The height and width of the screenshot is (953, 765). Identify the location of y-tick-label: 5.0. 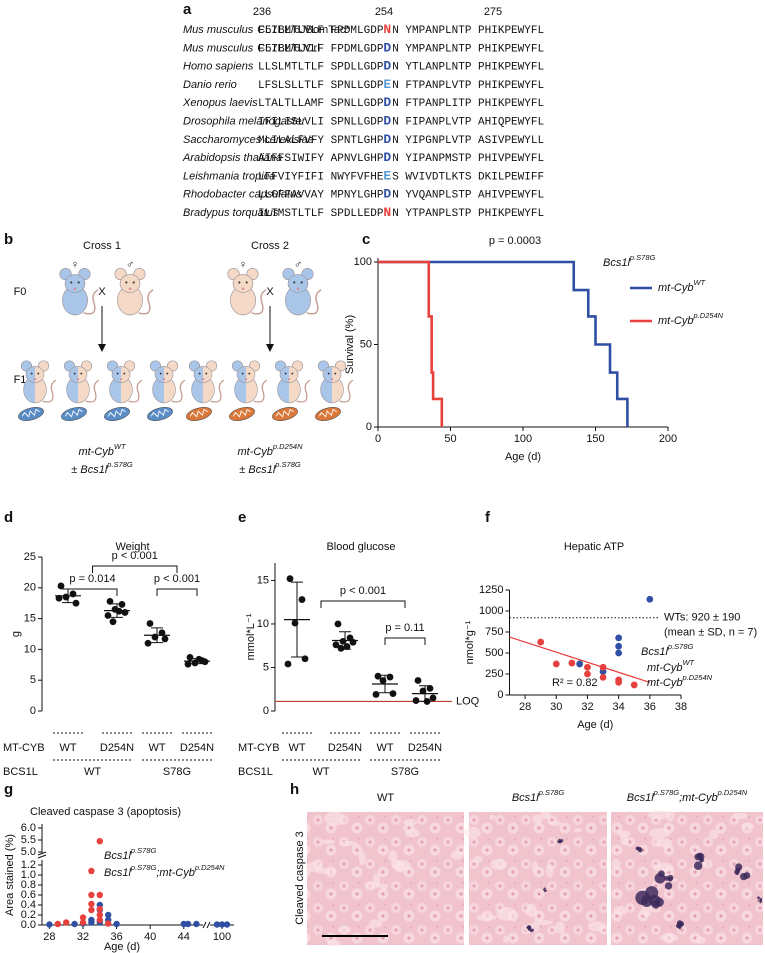
(28, 852).